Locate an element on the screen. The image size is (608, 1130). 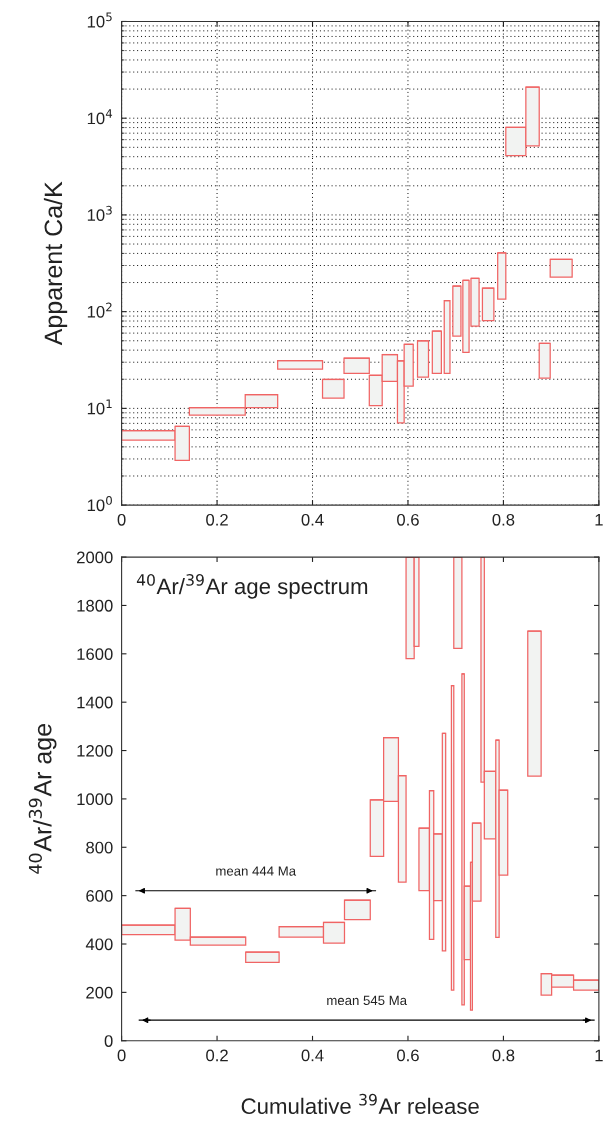
y-tick-label: 10$^{4}$ is located at coordinates (100, 117).